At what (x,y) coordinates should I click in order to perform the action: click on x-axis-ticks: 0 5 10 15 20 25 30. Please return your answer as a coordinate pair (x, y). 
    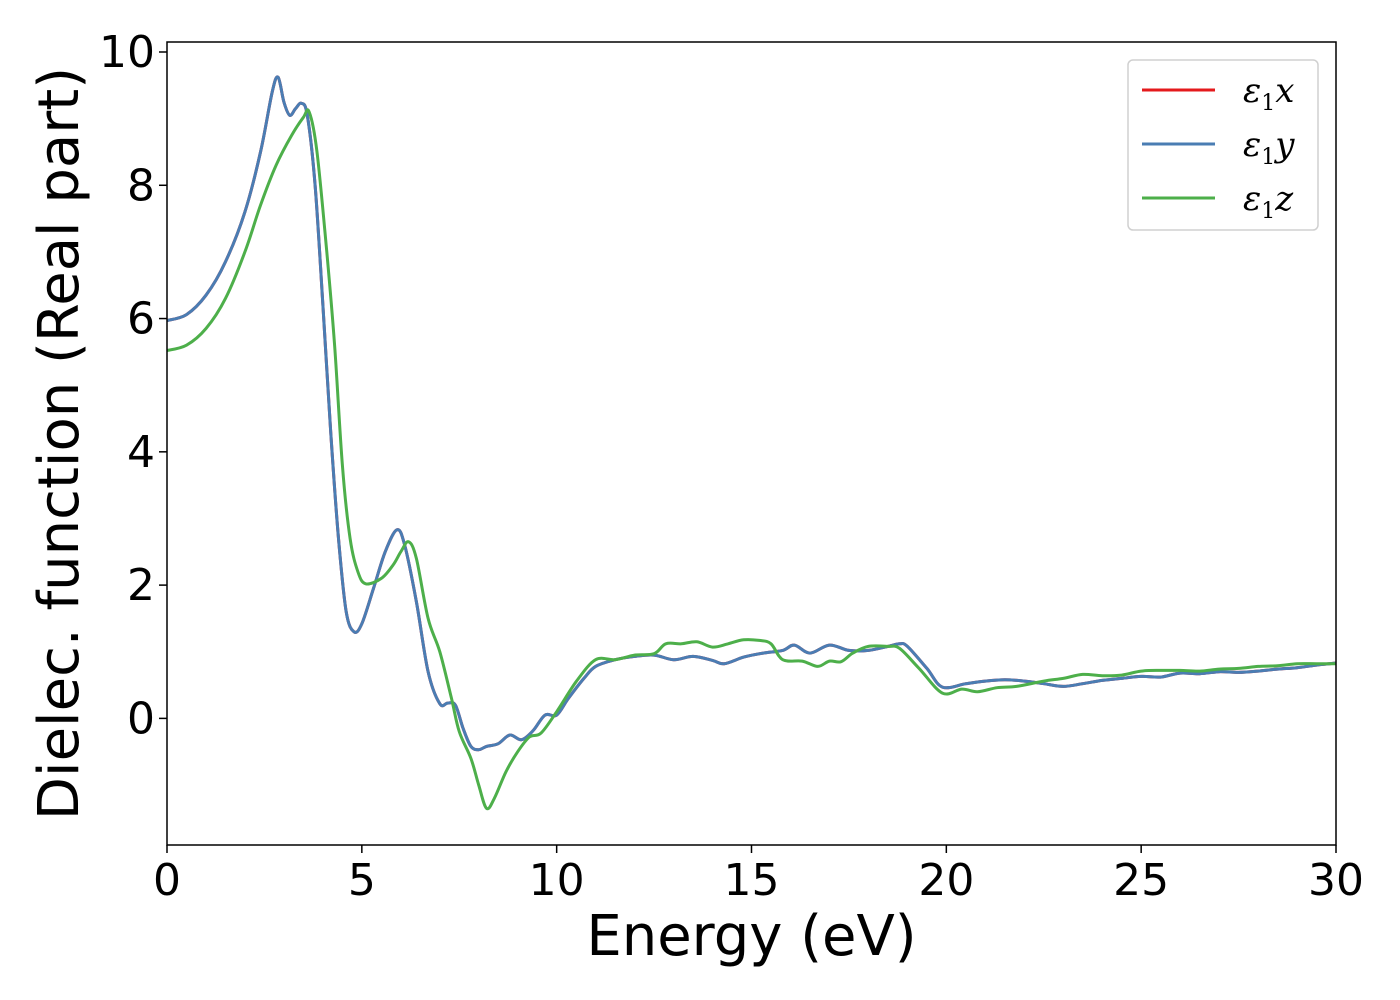
    Looking at the image, I should click on (758, 875).